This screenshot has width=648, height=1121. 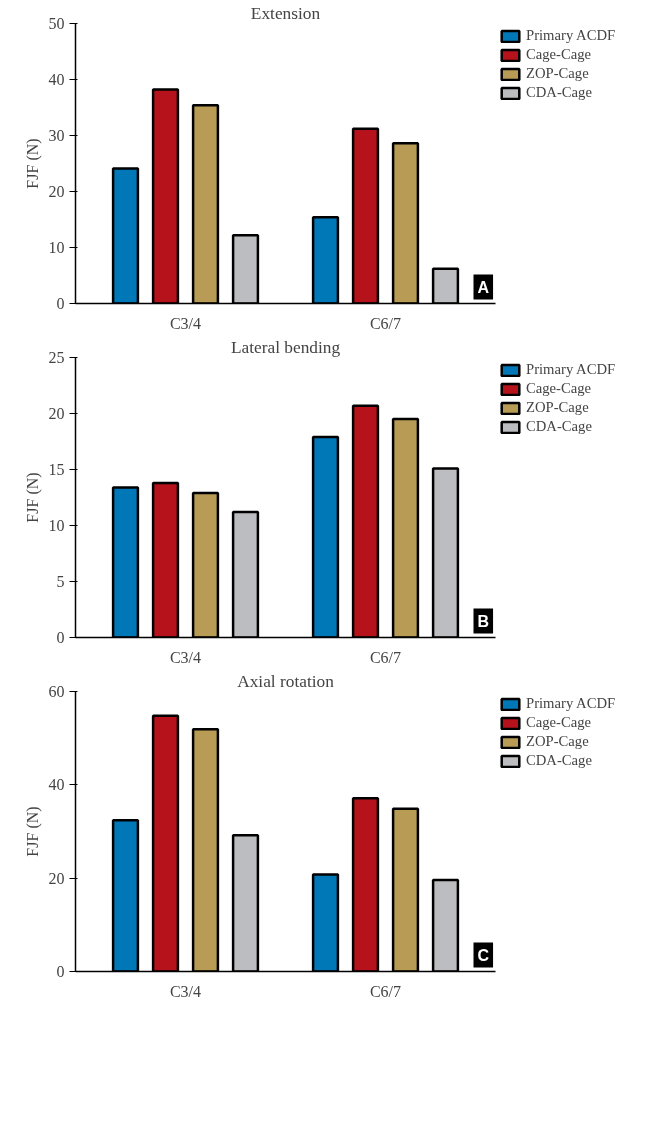 What do you see at coordinates (56, 23) in the screenshot?
I see `y-tick-label: 50` at bounding box center [56, 23].